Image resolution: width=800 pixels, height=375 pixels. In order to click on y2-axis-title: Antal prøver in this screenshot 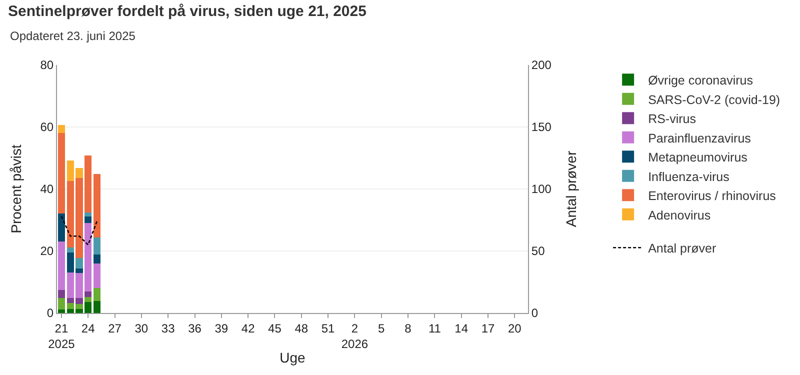, I will do `click(571, 189)`.